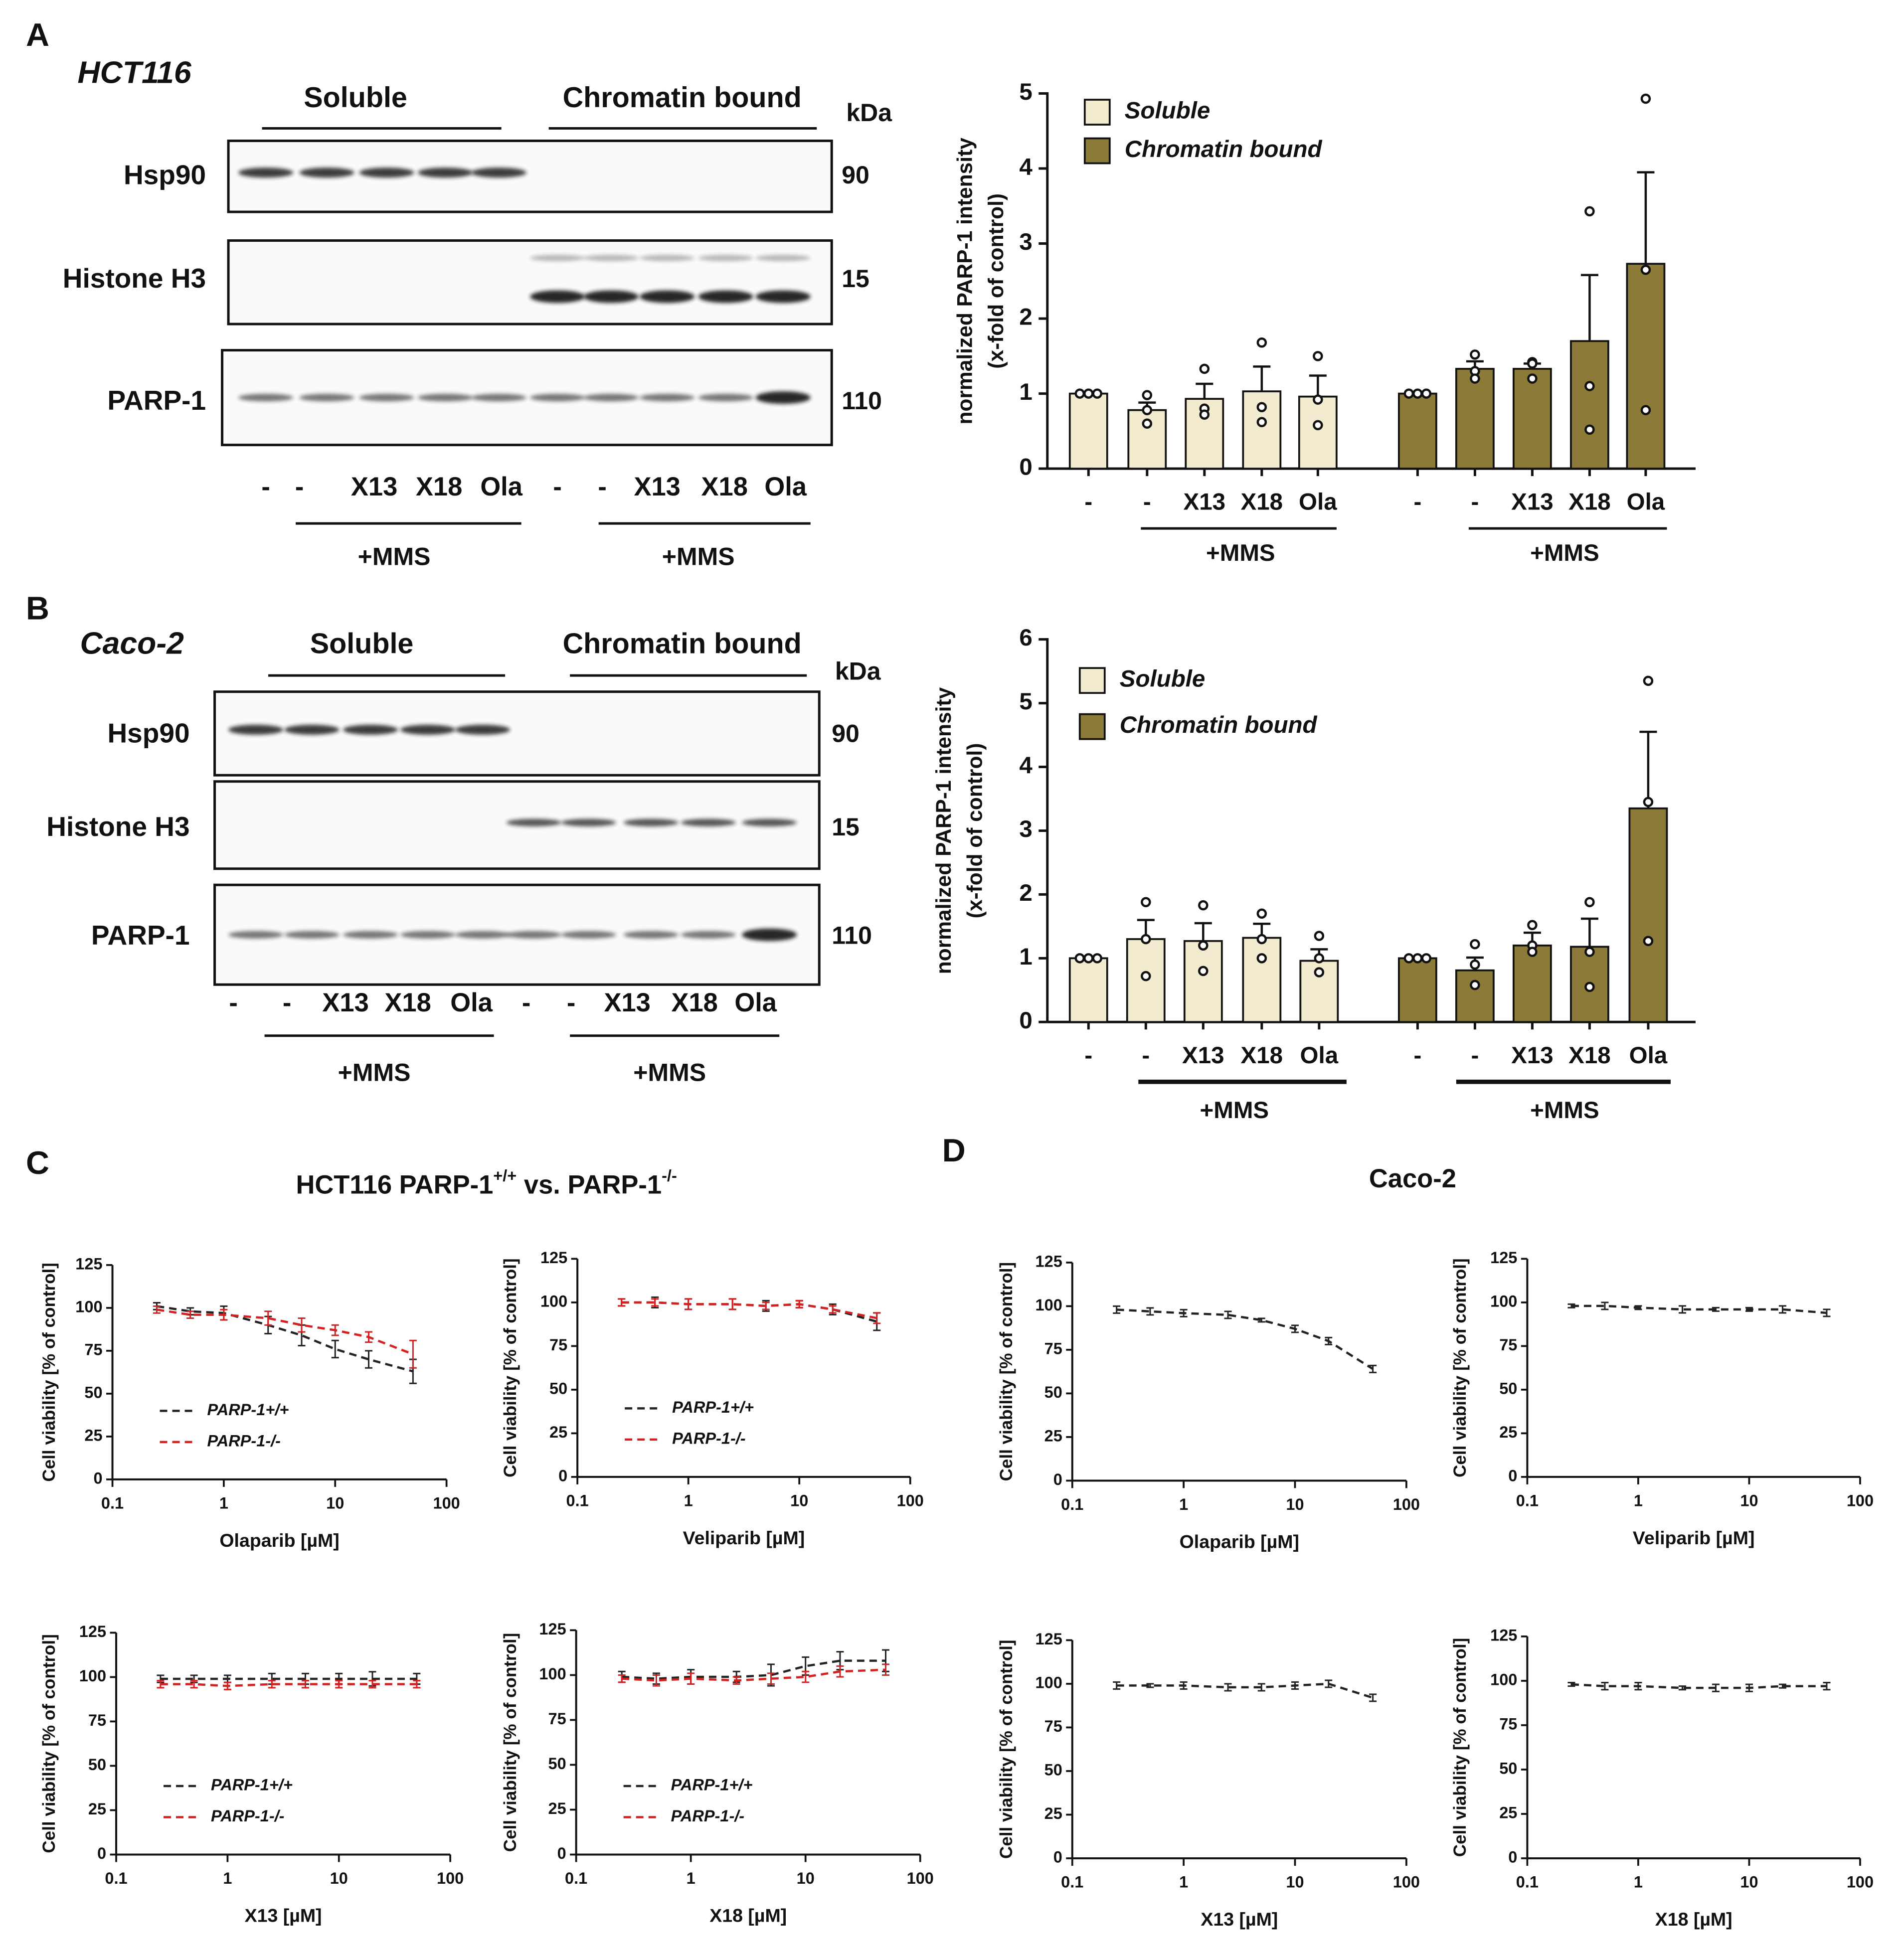 This screenshot has height=1958, width=1904. Describe the element at coordinates (1092, 680) in the screenshot. I see `legend-swatch` at that location.